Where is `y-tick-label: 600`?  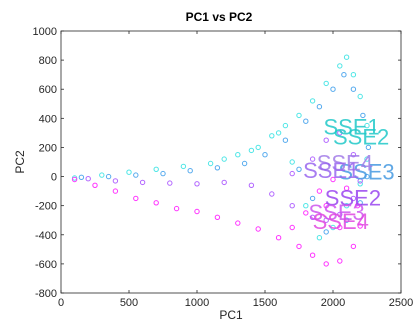 y-tick-label: 600 is located at coordinates (48, 90).